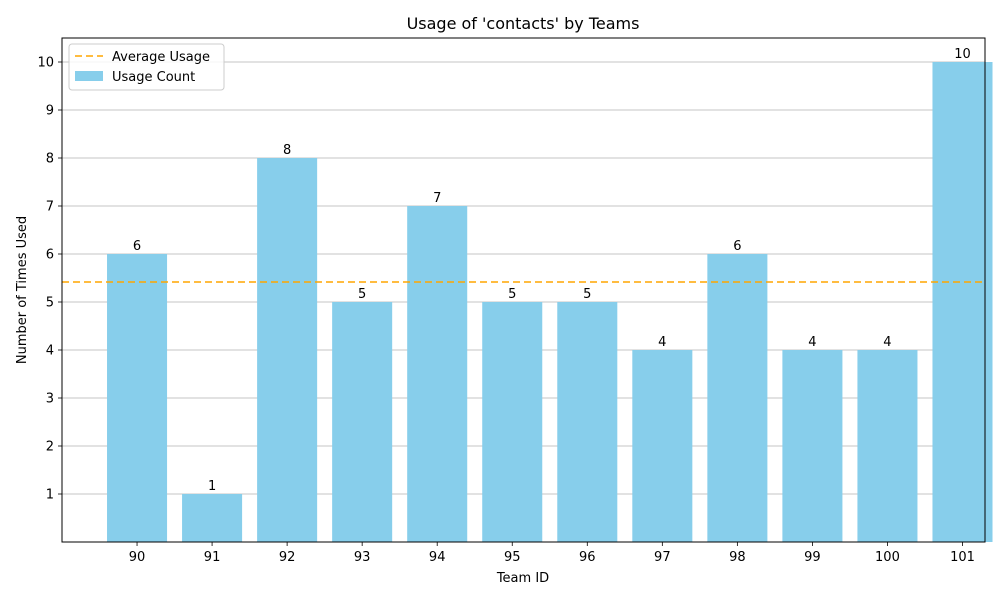  Describe the element at coordinates (22, 290) in the screenshot. I see `y-axis-label: Number of Times Used` at that location.